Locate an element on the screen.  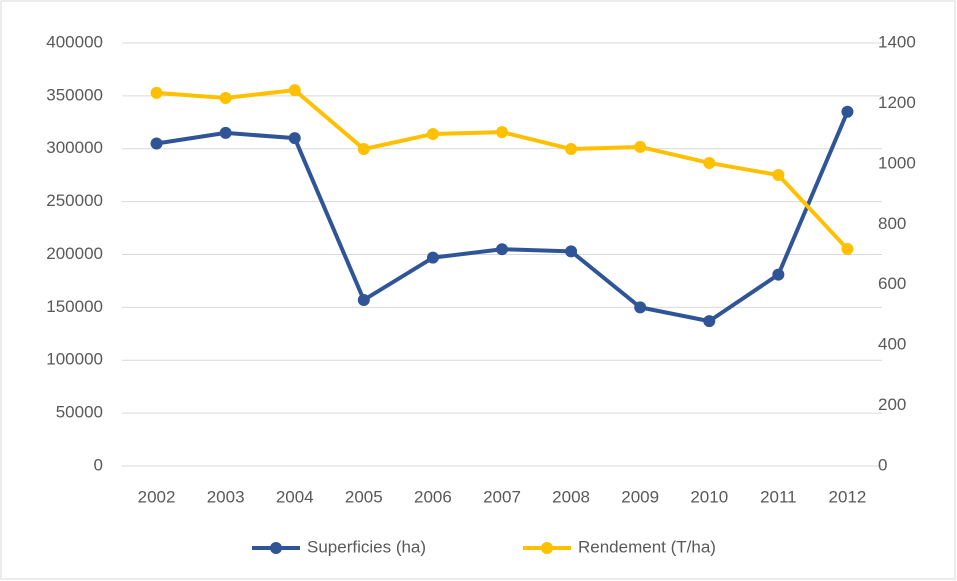
y-tick-label: 400000 is located at coordinates (74, 41).